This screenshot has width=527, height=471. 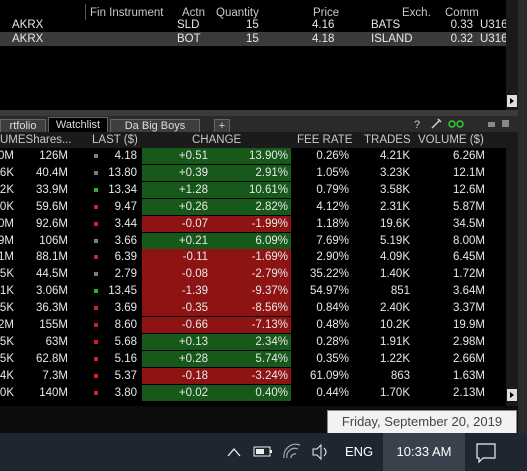 What do you see at coordinates (394, 325) in the screenshot?
I see `watchlist-cell: 10.2K` at bounding box center [394, 325].